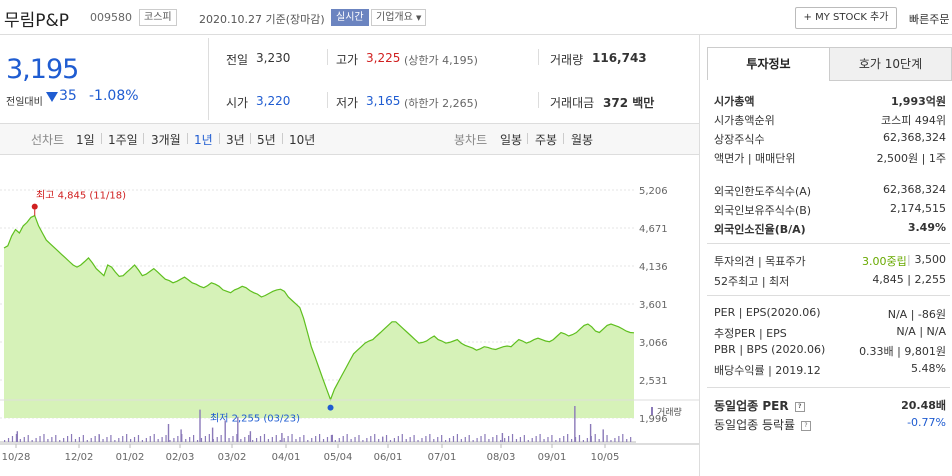 Image resolution: width=952 pixels, height=476 pixels. Describe the element at coordinates (643, 103) in the screenshot. I see `amount-unit: 백만` at that location.